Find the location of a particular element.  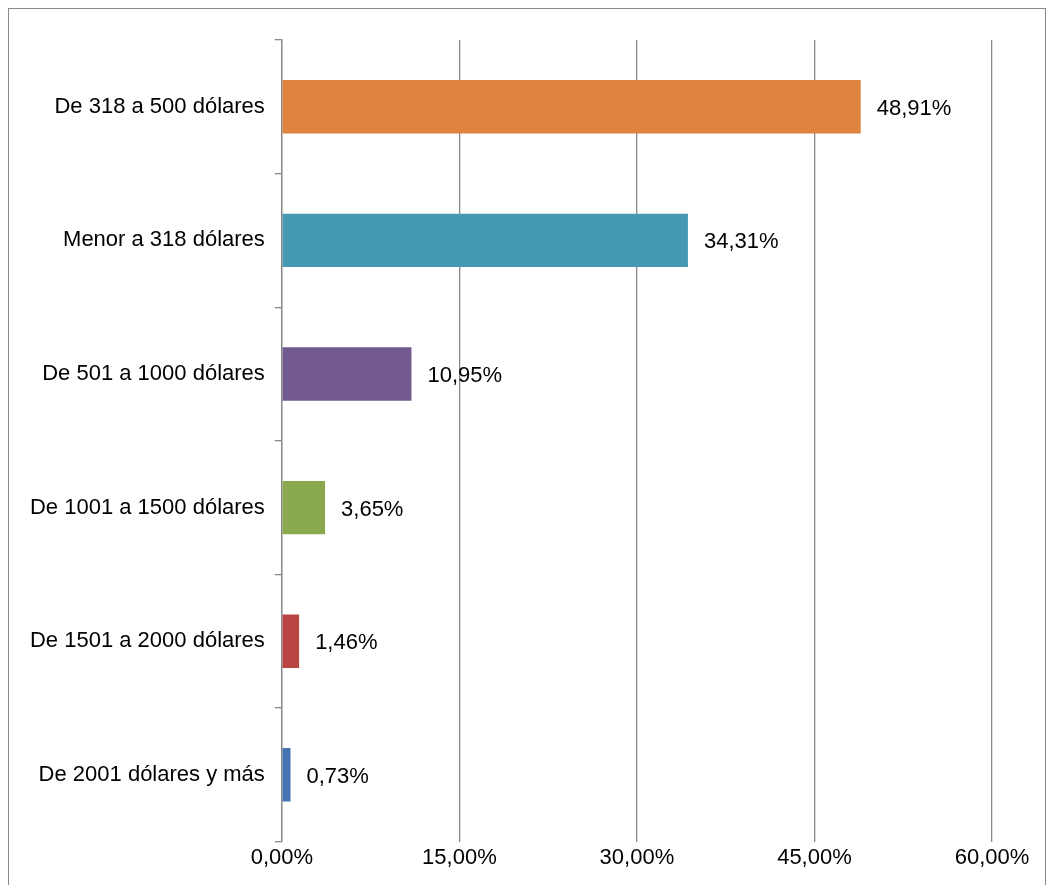

data-label: 10,95% is located at coordinates (465, 375).